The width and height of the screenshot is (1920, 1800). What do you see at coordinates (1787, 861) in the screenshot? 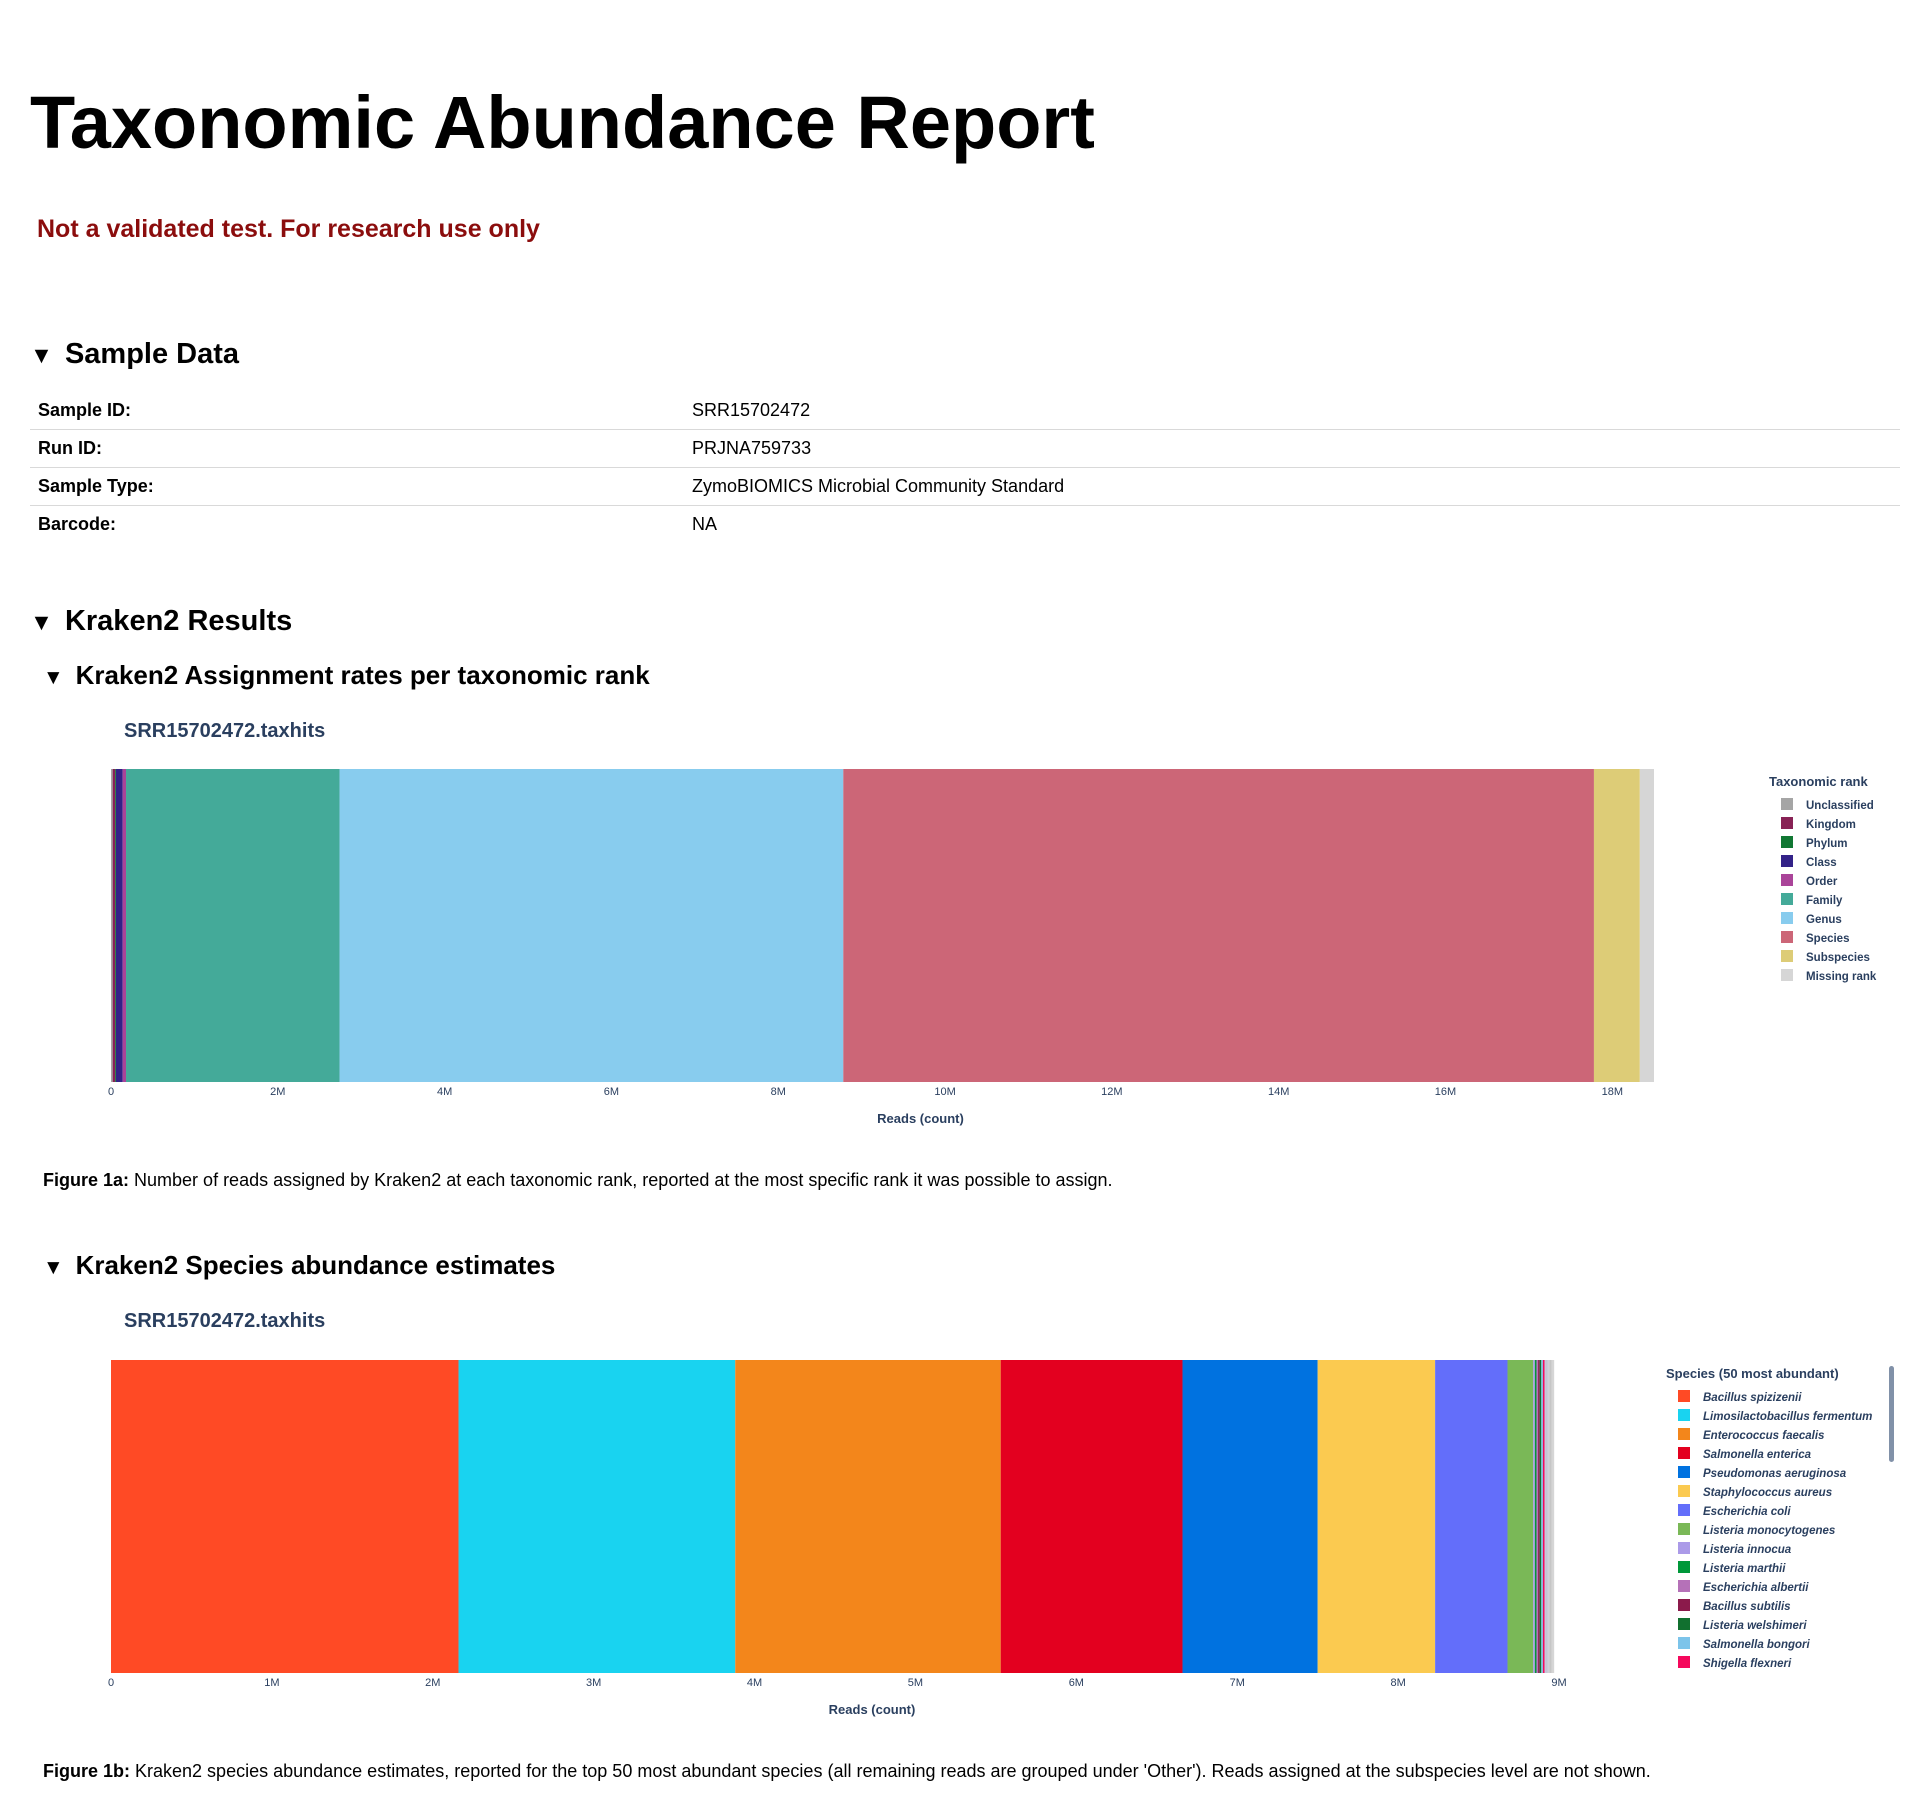
I see `legend-swatch-class` at bounding box center [1787, 861].